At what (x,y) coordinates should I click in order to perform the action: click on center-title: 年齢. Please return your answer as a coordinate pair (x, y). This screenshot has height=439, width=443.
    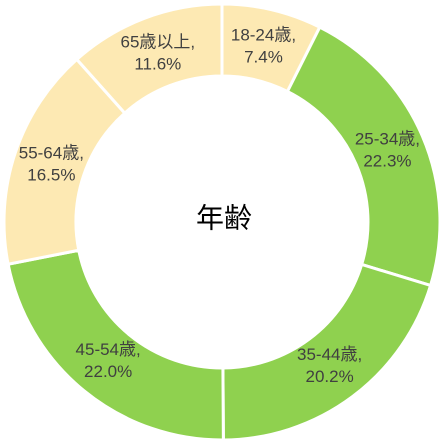
    Looking at the image, I should click on (224, 217).